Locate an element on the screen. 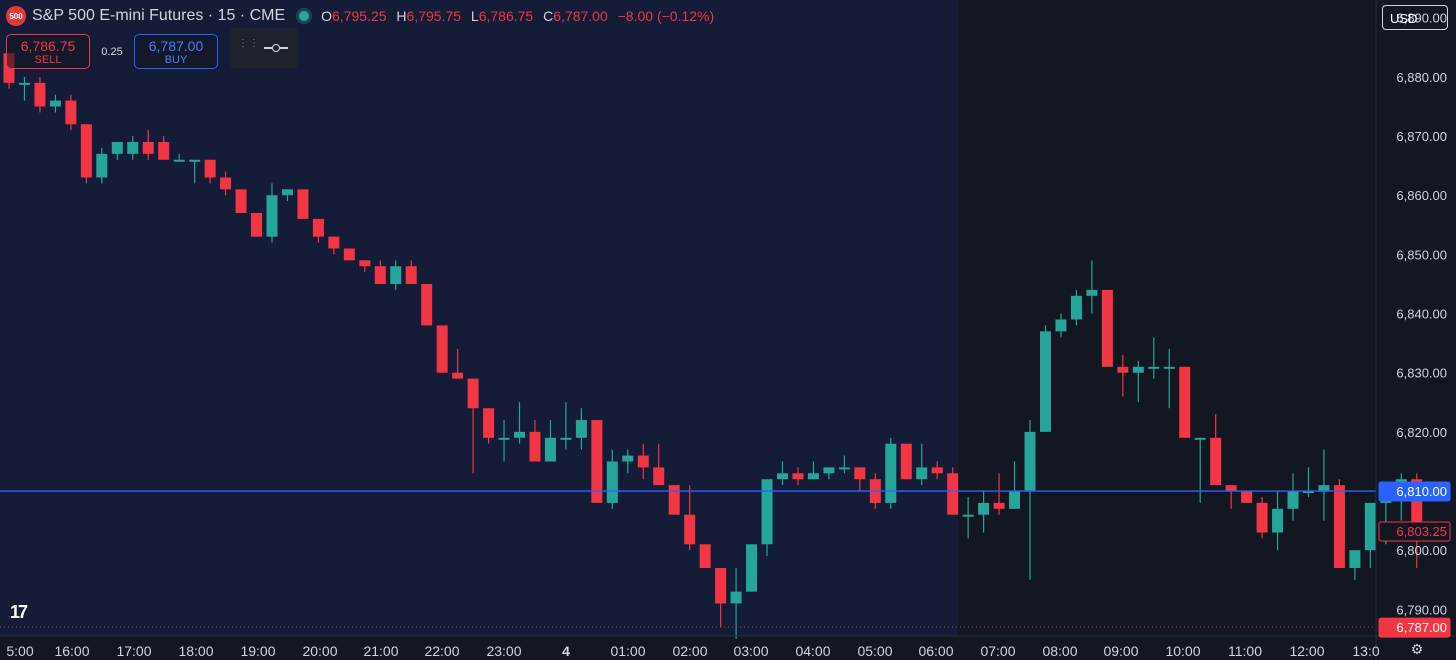  time-tick-label: 01:00 is located at coordinates (627, 651).